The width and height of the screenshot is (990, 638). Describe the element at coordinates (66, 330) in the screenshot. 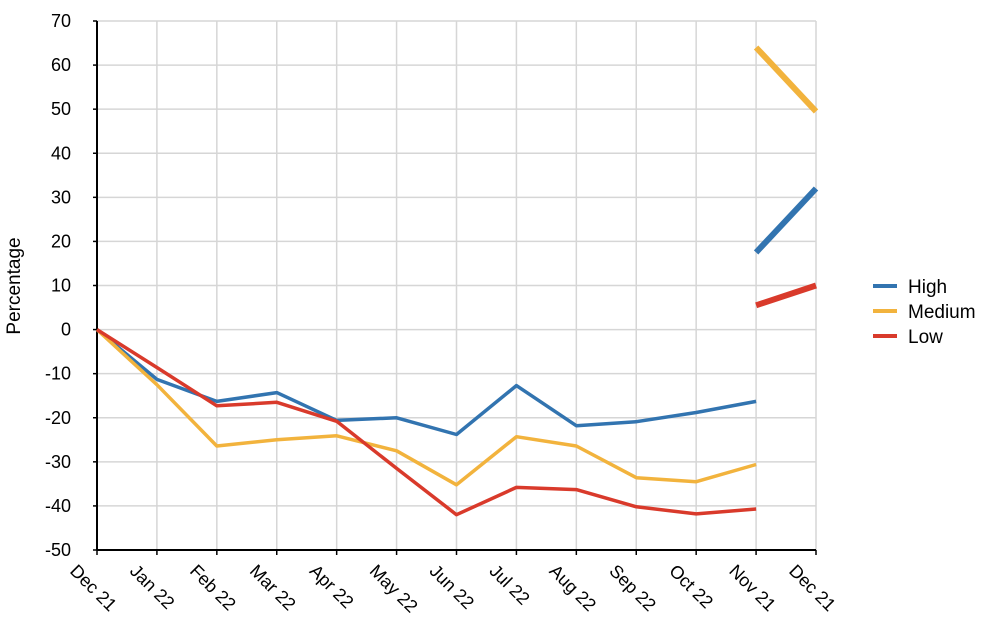

I see `y-tick-label: 0` at that location.